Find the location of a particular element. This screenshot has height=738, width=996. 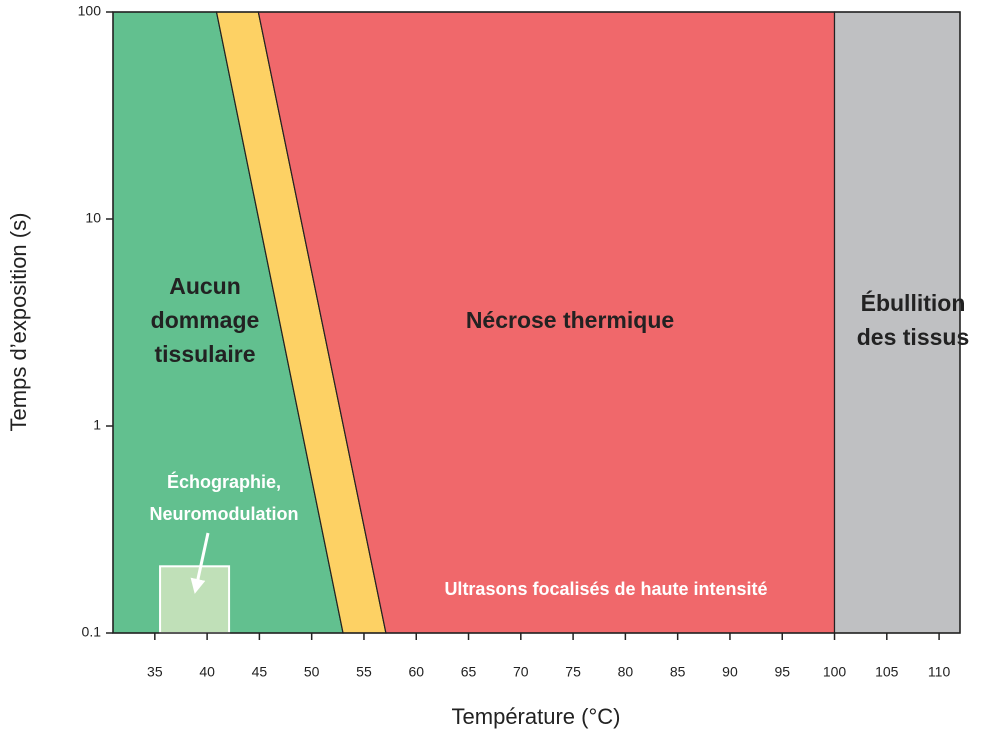

region-label: dommage is located at coordinates (205, 320).